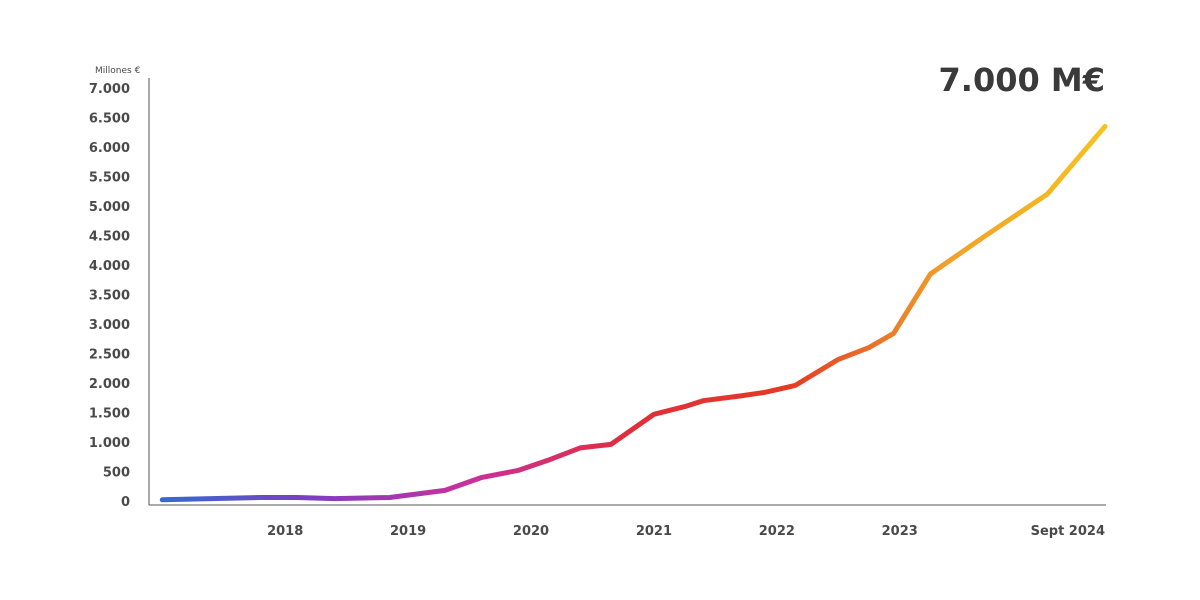  Describe the element at coordinates (1068, 531) in the screenshot. I see `x-tick-label: Sept 2024` at that location.